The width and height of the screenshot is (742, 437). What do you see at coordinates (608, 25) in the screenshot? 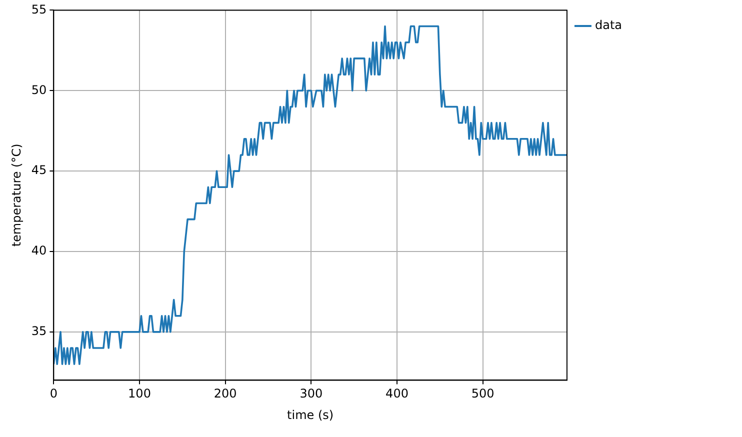
I see `legend-label: data` at bounding box center [608, 25].